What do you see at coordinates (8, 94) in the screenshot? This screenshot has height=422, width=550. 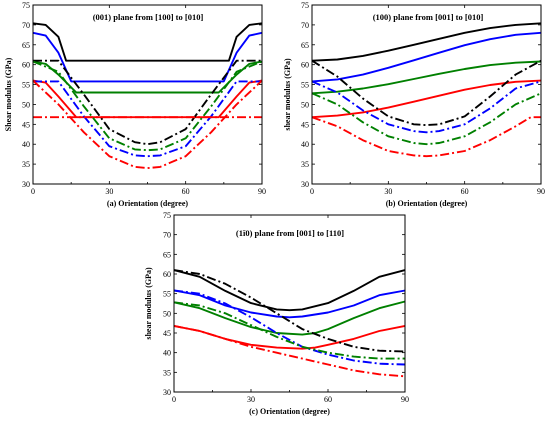 I see `y-axis-label: Shear modulus (GPa)` at bounding box center [8, 94].